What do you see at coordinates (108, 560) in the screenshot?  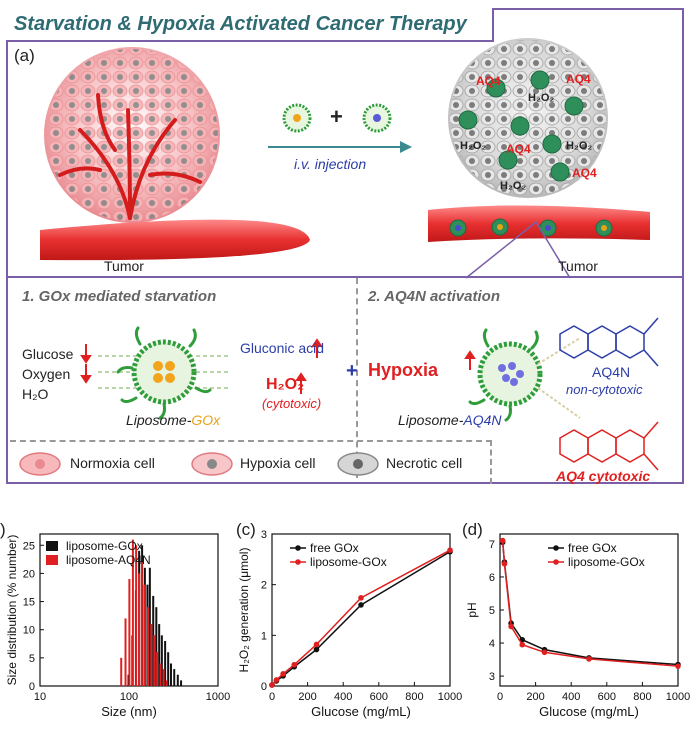 I see `legend-label: liposome-AQ4N` at bounding box center [108, 560].